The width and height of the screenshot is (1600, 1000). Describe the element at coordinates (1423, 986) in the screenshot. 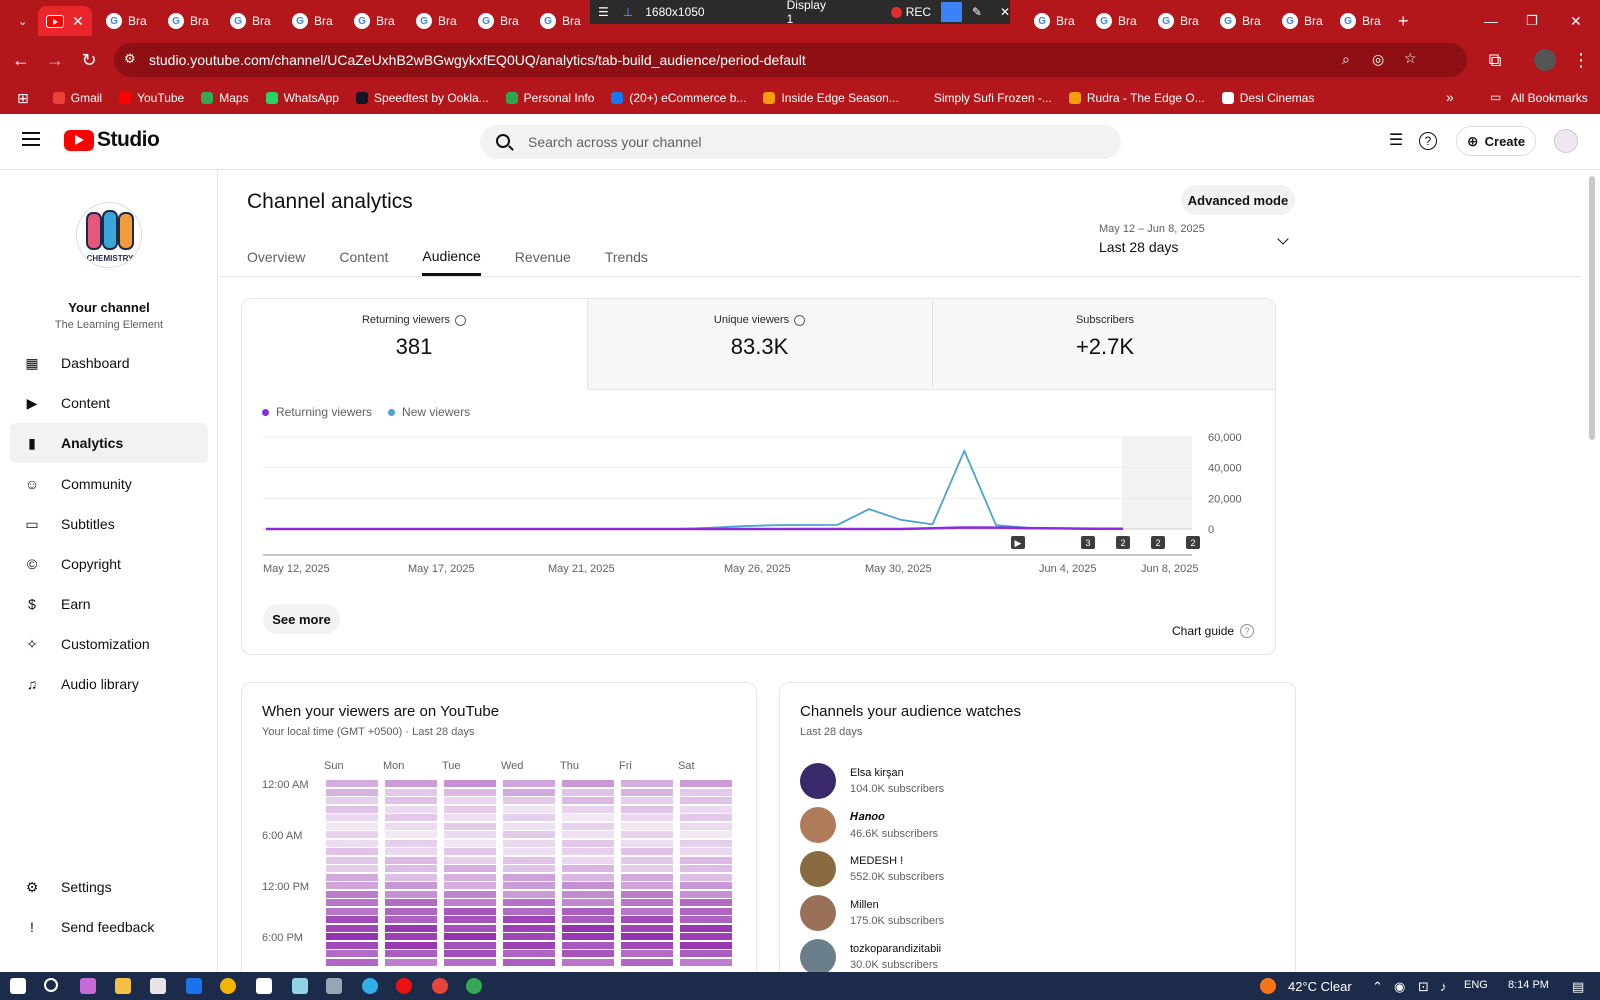

I see `network-icon: ⊡` at that location.